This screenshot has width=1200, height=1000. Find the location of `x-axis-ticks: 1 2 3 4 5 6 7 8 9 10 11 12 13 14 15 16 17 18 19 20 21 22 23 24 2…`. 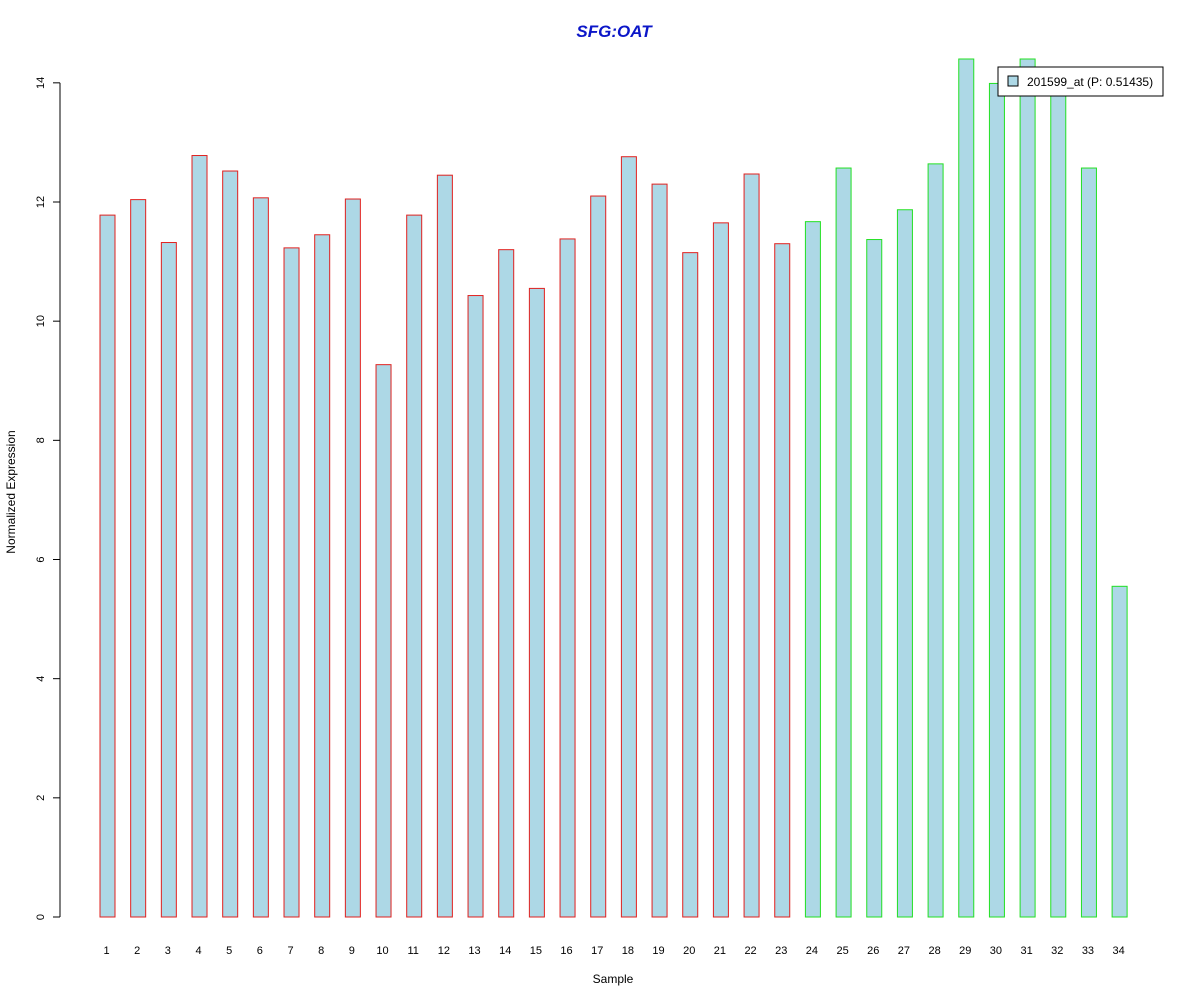

x-axis-ticks: 1 2 3 4 5 6 7 8 9 10 11 12 13 14 15 16 17 18 19 20 21 22 23 24 2… is located at coordinates (613, 951).